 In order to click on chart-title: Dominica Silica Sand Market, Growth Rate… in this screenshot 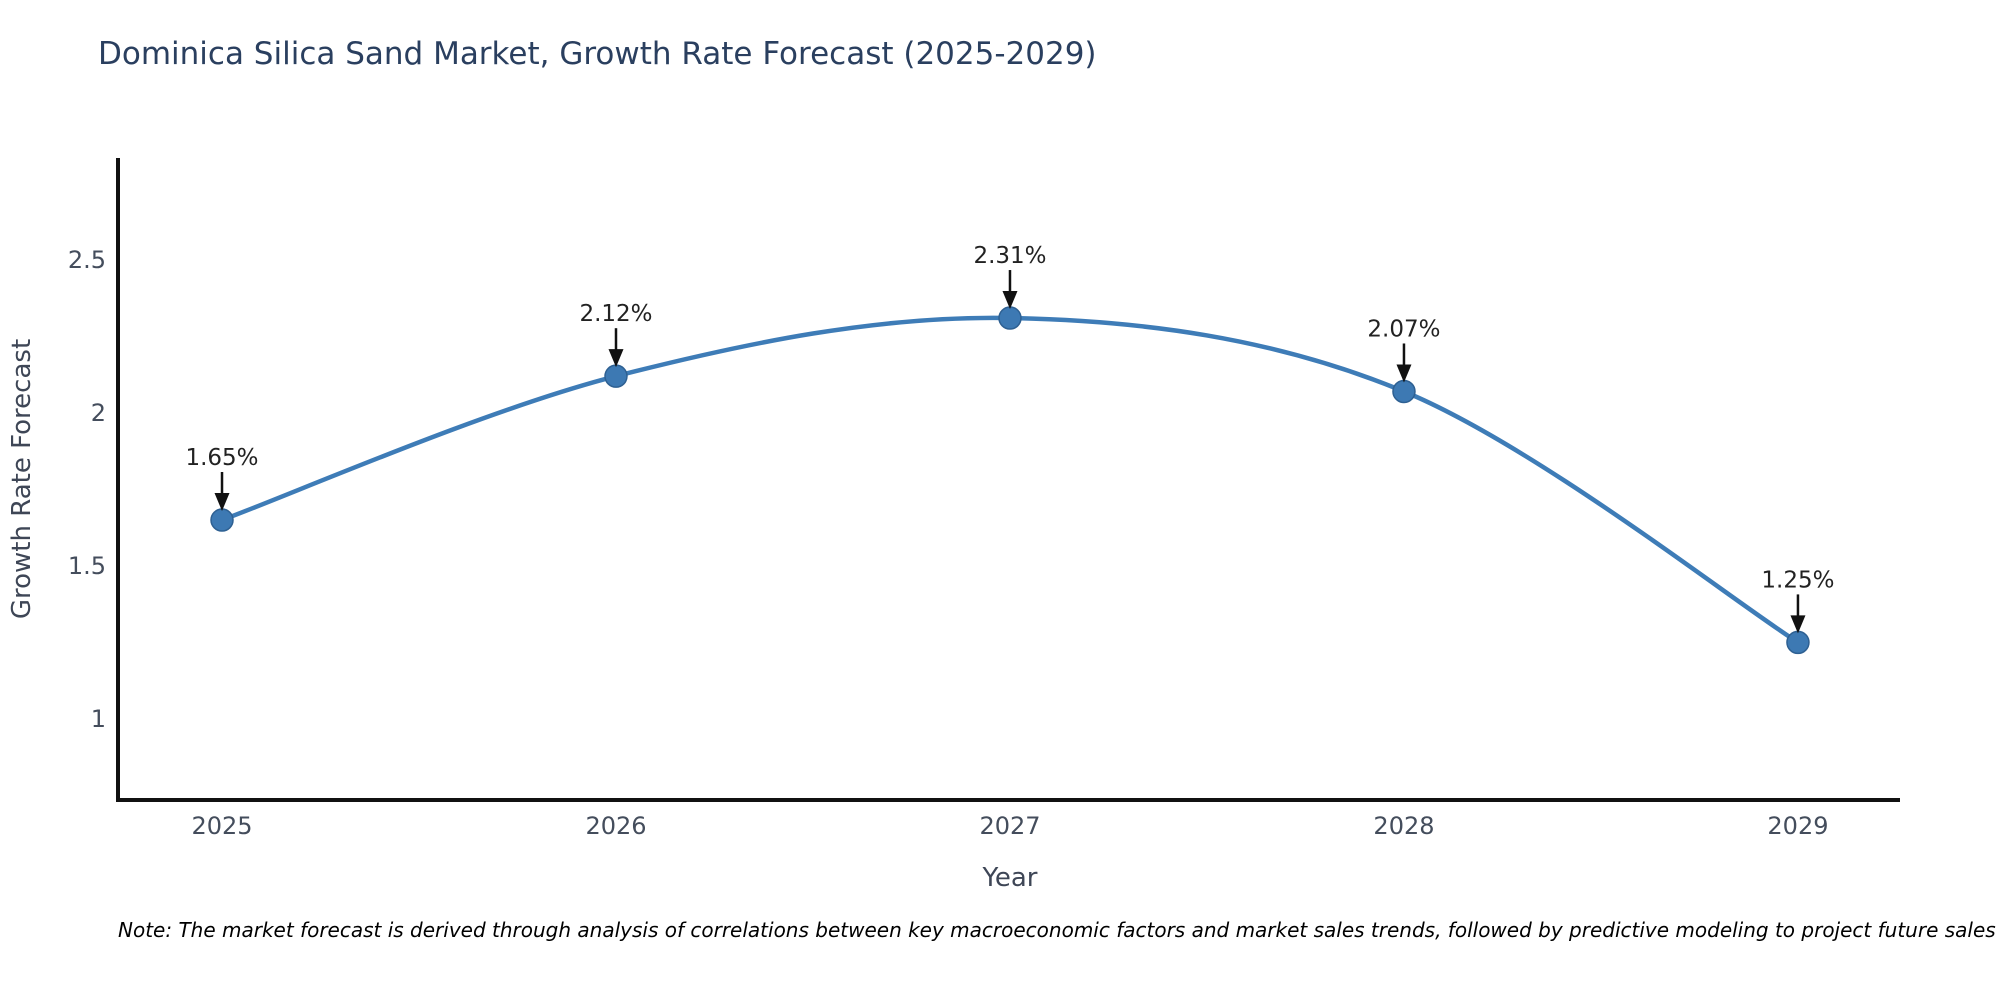, I will do `click(597, 54)`.